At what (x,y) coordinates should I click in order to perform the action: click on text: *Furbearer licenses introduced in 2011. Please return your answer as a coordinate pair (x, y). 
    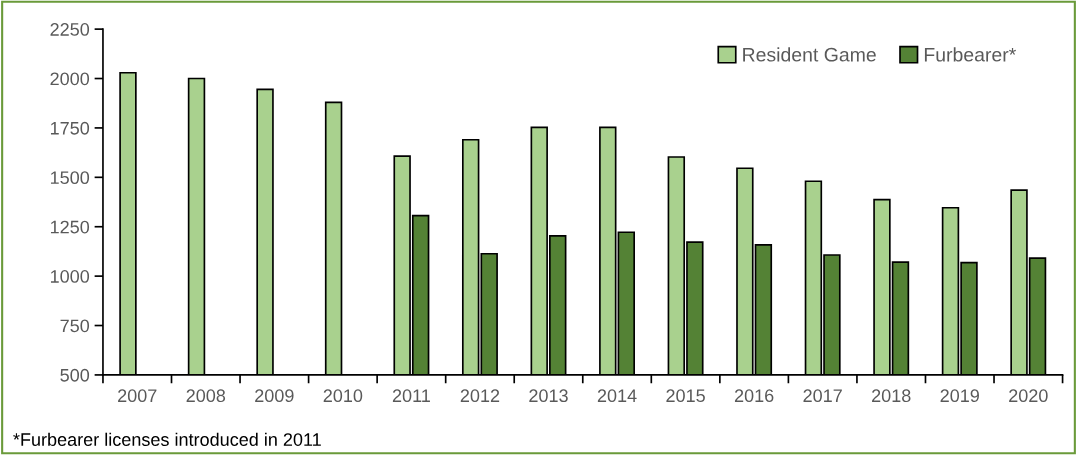
    Looking at the image, I should click on (167, 439).